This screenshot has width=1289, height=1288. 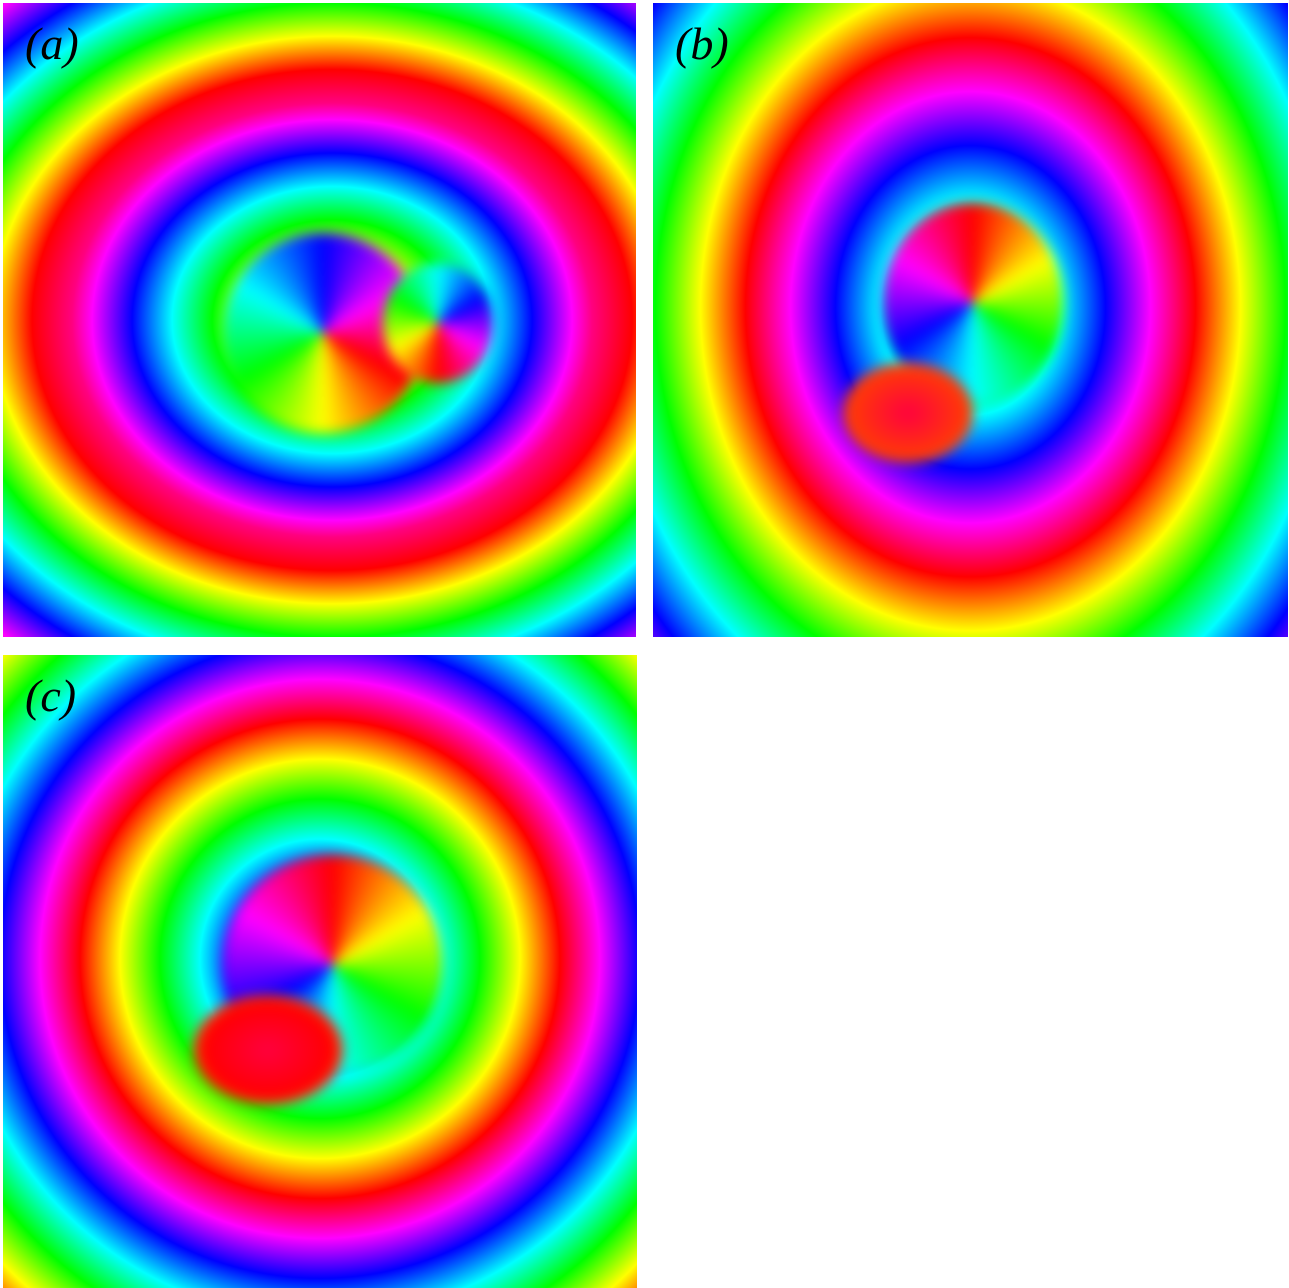 I want to click on panel-label: (c), so click(x=51, y=695).